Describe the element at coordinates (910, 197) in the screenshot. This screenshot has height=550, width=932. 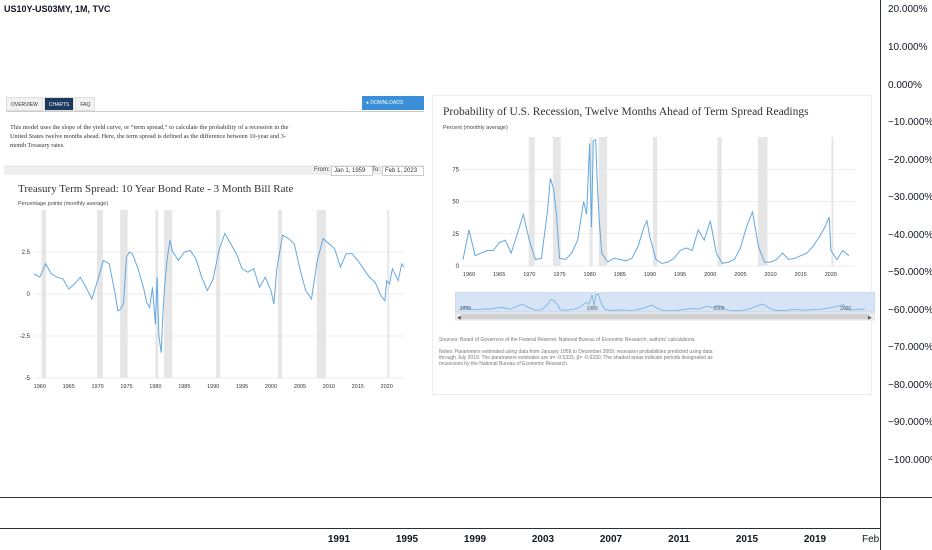
I see `price-axis-label: −30.000%` at that location.